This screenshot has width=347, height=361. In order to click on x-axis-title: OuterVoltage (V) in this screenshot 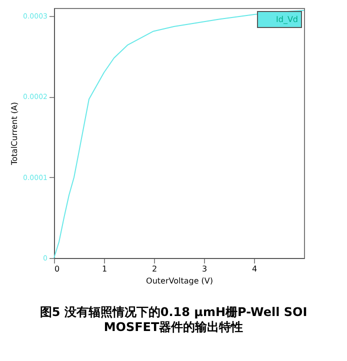, I will do `click(179, 281)`.